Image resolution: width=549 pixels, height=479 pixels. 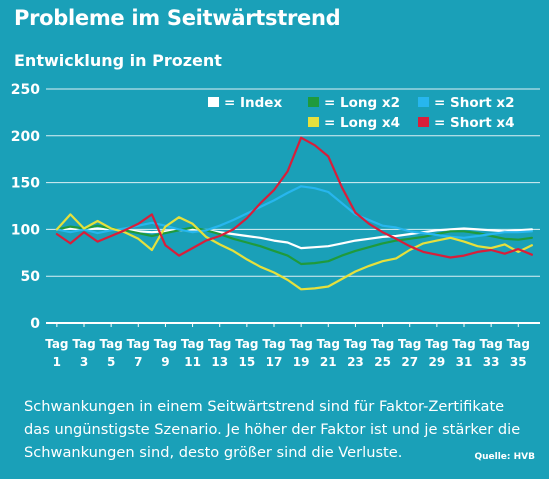 I want to click on y-tick-label: 50, so click(x=31, y=277).